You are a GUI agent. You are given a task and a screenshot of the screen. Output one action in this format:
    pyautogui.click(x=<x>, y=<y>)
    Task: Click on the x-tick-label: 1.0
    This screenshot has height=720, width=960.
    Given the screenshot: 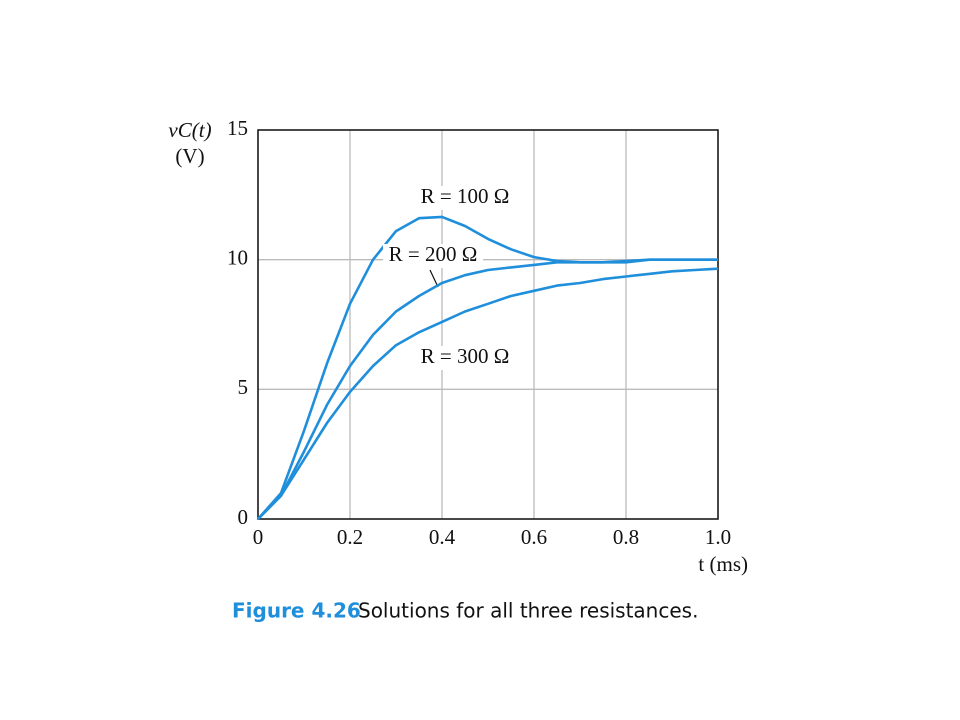 What is the action you would take?
    pyautogui.click(x=718, y=537)
    